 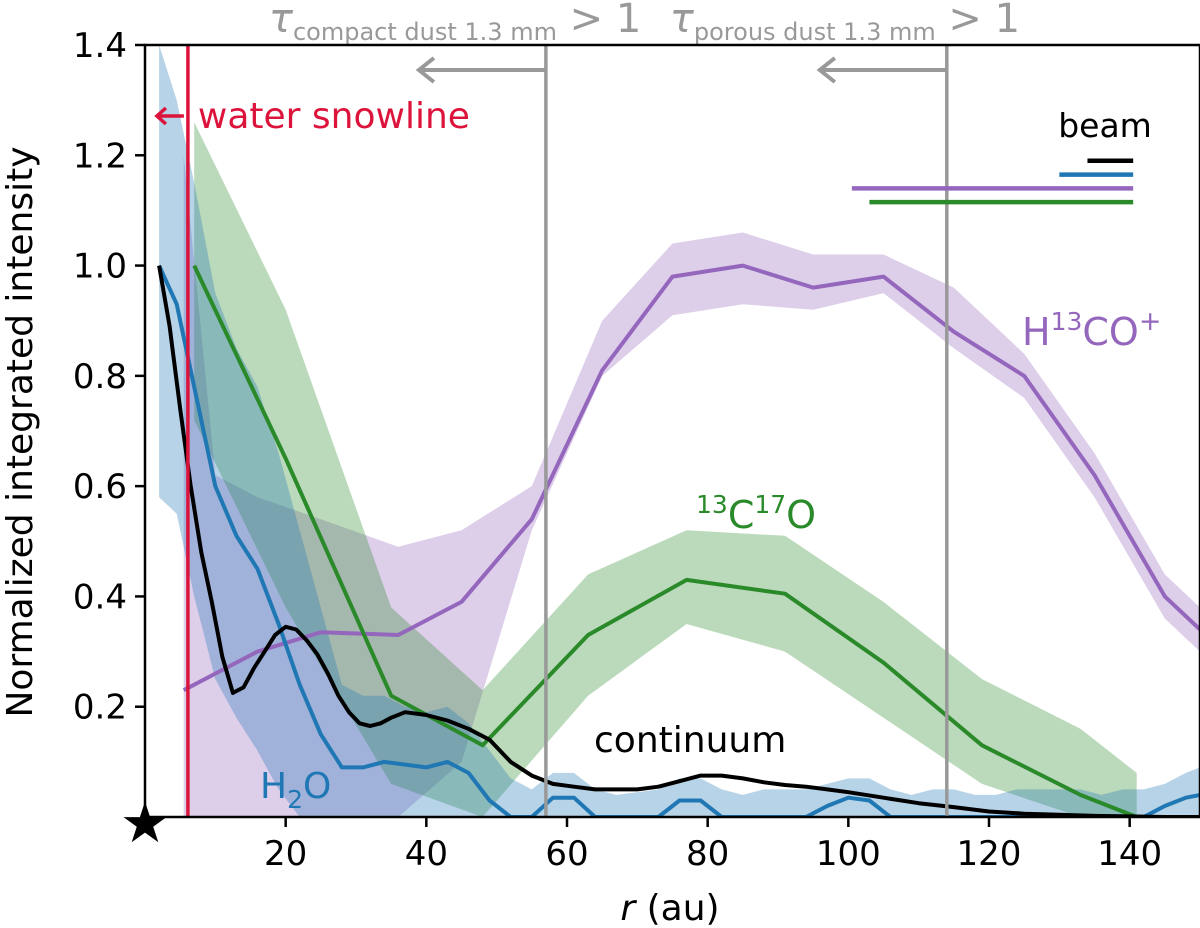 What do you see at coordinates (100, 597) in the screenshot?
I see `y-tick-label: 0.4` at bounding box center [100, 597].